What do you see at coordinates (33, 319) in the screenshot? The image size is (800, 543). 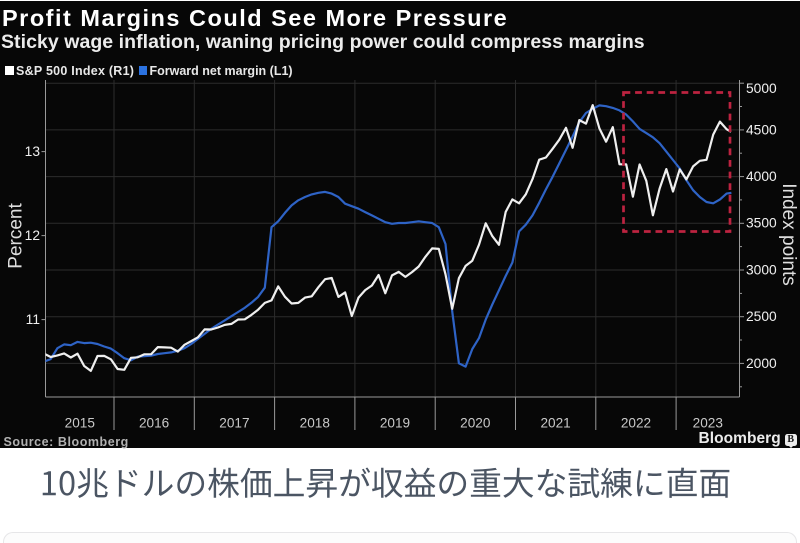 I see `svg-text: 11` at bounding box center [33, 319].